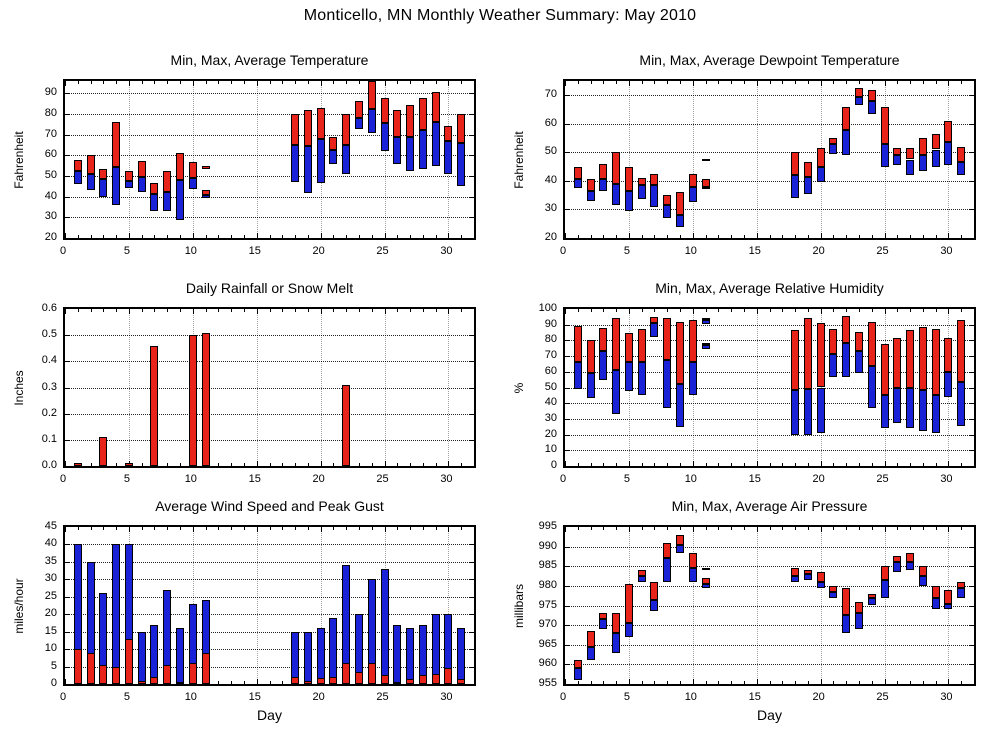 This screenshot has width=1000, height=750. I want to click on y-tick-label: 45, so click(50, 526).